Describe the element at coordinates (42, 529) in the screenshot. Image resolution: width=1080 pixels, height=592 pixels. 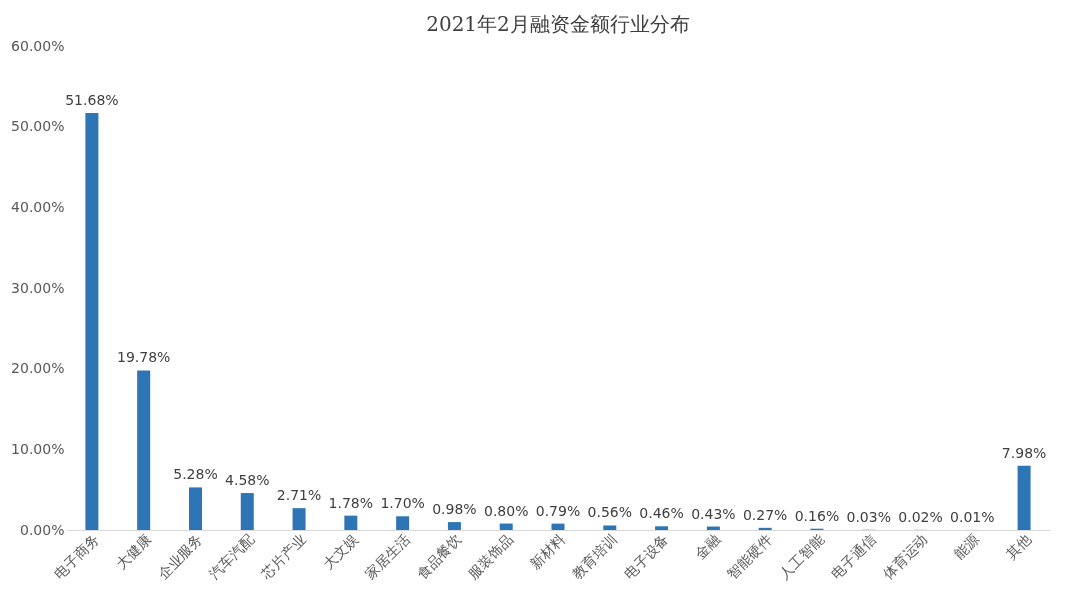
I see `y-tick-label: 0.00%` at that location.